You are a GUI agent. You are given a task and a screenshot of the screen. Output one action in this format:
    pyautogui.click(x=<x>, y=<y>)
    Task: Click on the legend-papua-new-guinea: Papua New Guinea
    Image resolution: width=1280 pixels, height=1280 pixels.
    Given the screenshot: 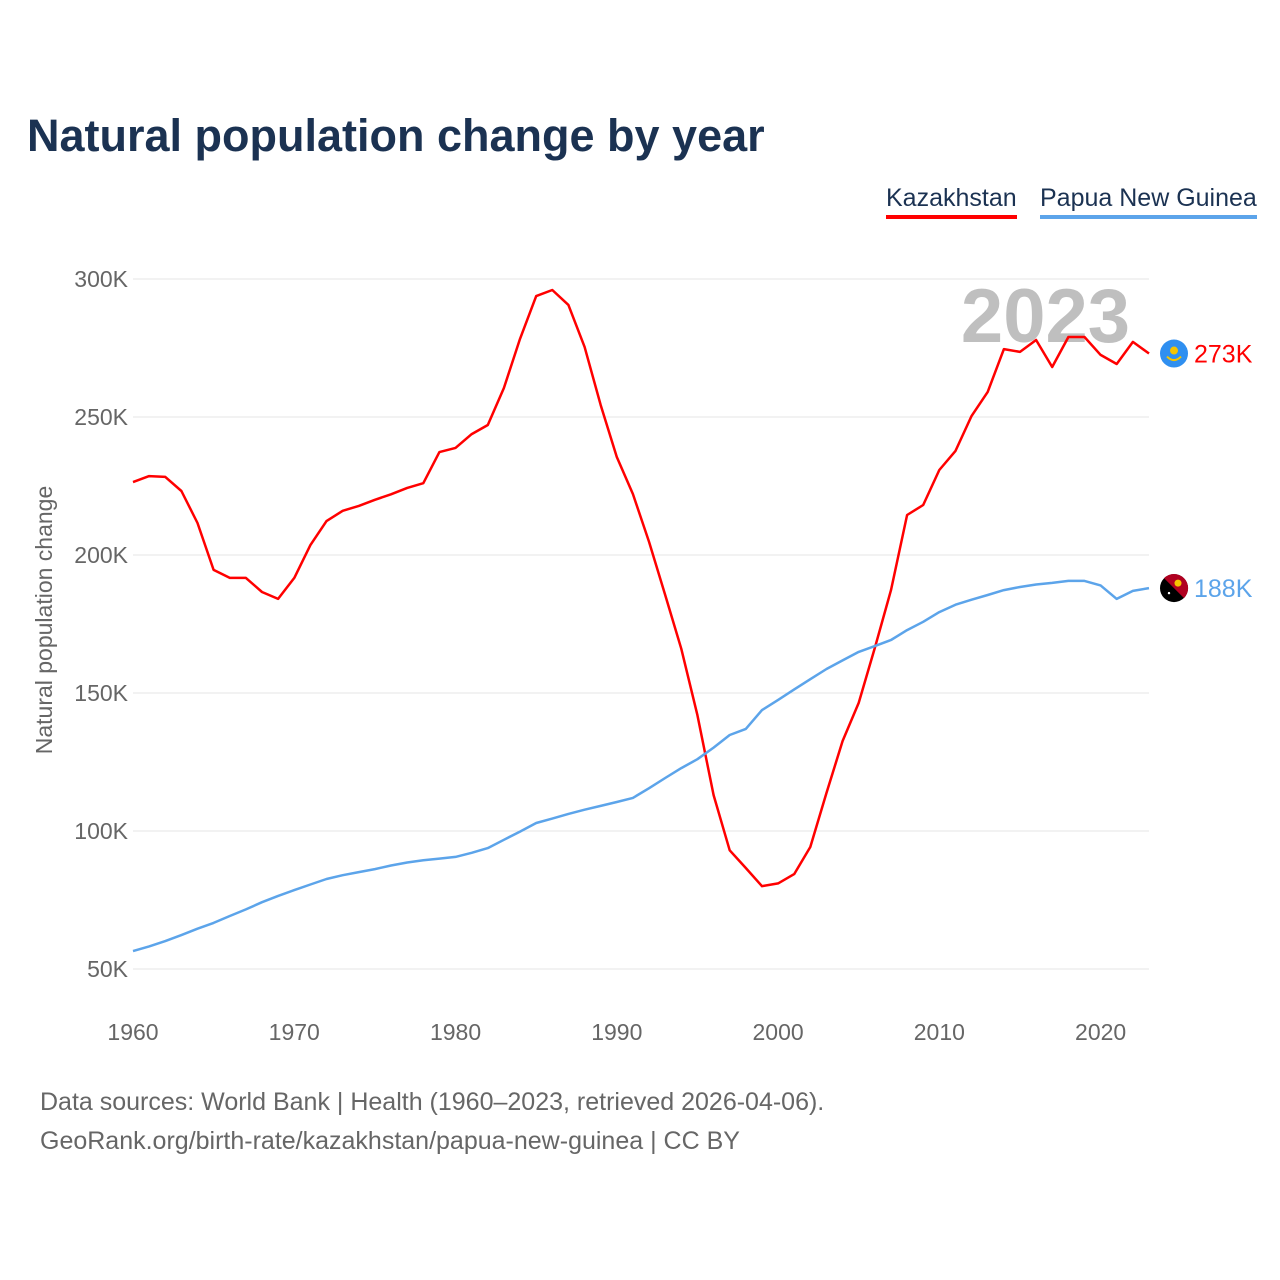 What is the action you would take?
    pyautogui.click(x=1148, y=201)
    